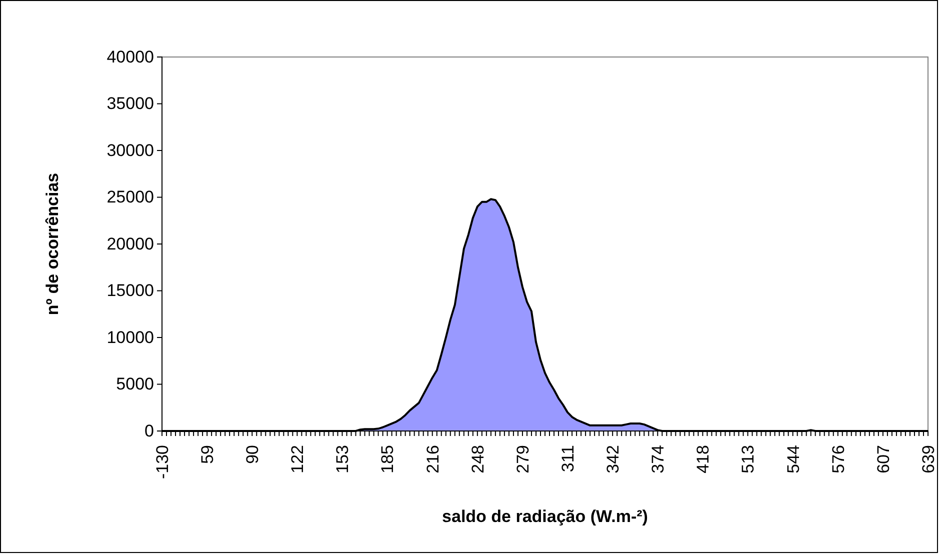 This screenshot has height=554, width=939. I want to click on x-tick-label: 248, so click(478, 459).